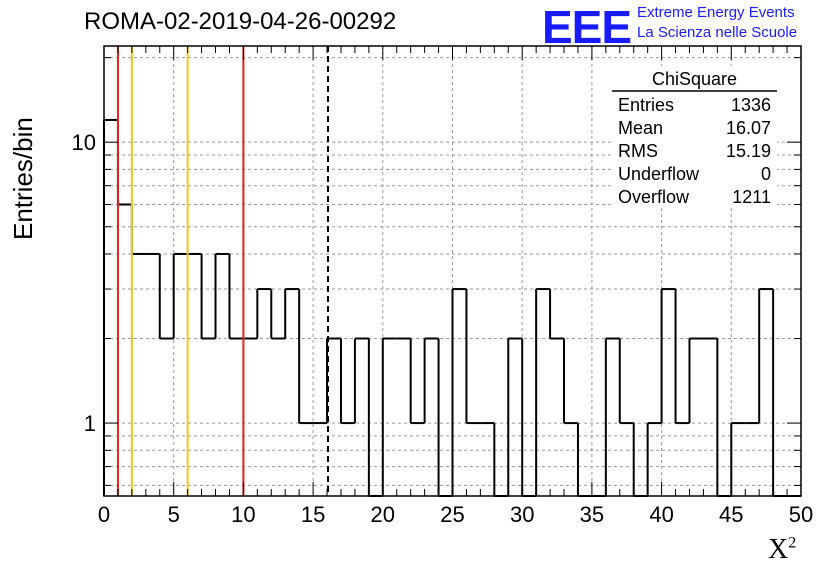  What do you see at coordinates (751, 105) in the screenshot?
I see `stats-row-value: 1336` at bounding box center [751, 105].